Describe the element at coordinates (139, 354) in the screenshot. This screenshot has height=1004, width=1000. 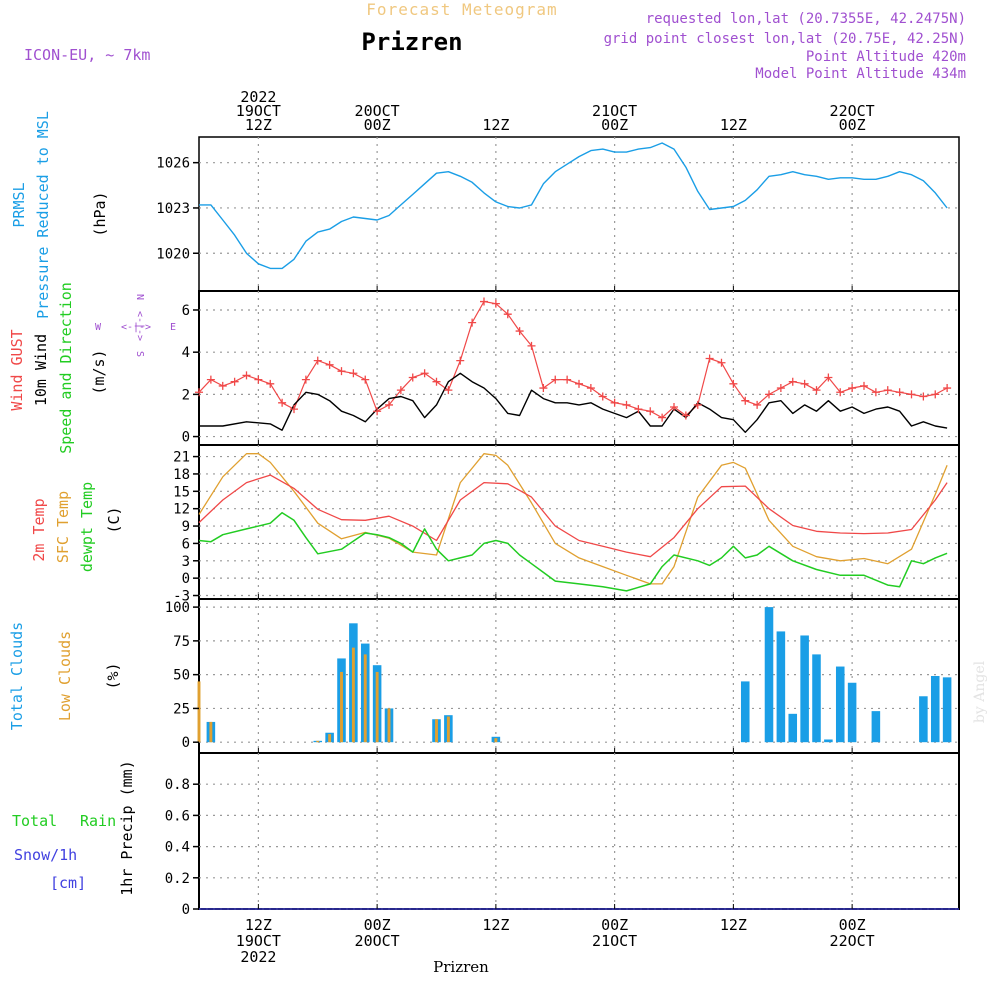
I see `compass-s: S` at that location.